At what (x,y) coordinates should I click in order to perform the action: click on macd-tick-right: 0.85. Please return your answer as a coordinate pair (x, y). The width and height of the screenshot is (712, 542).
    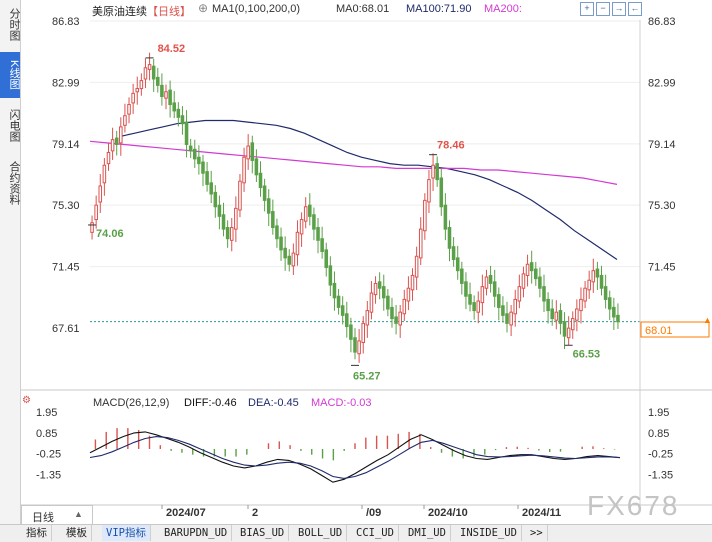
    Looking at the image, I should click on (658, 434).